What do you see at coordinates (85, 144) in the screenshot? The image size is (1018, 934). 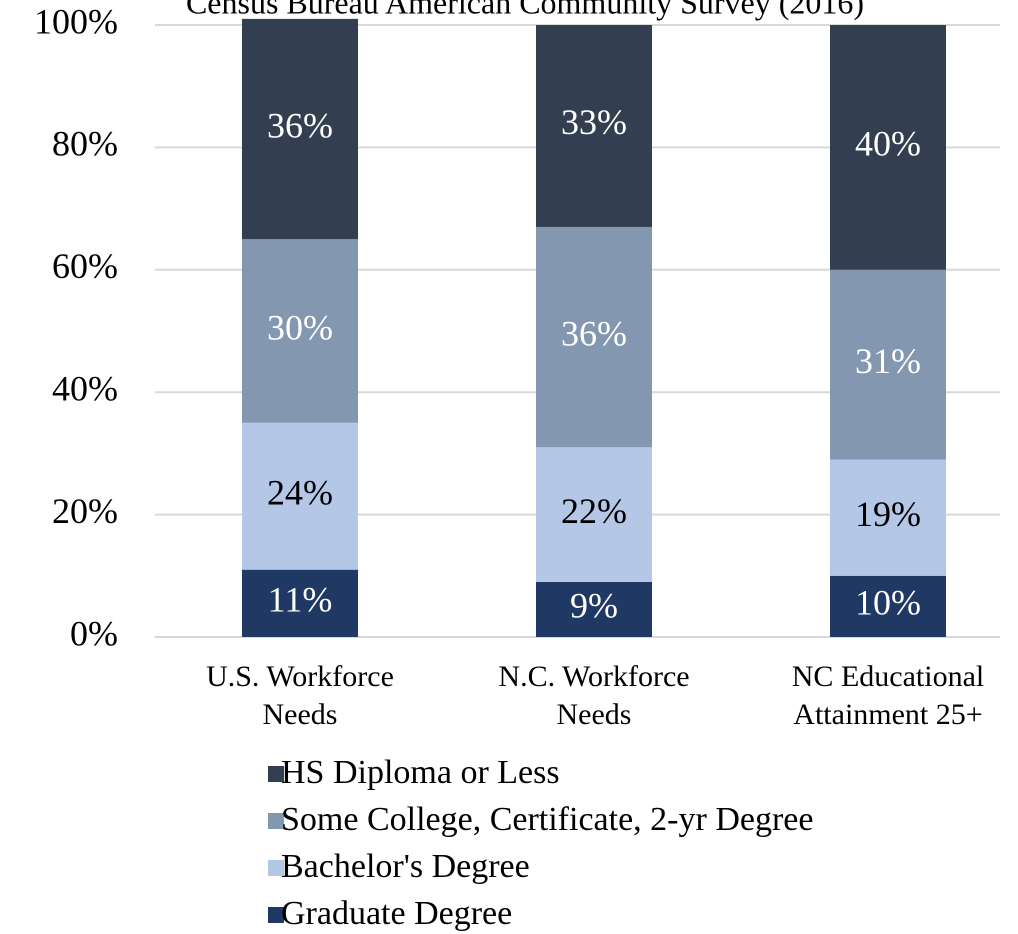 I see `y-tick-label: 80%` at bounding box center [85, 144].